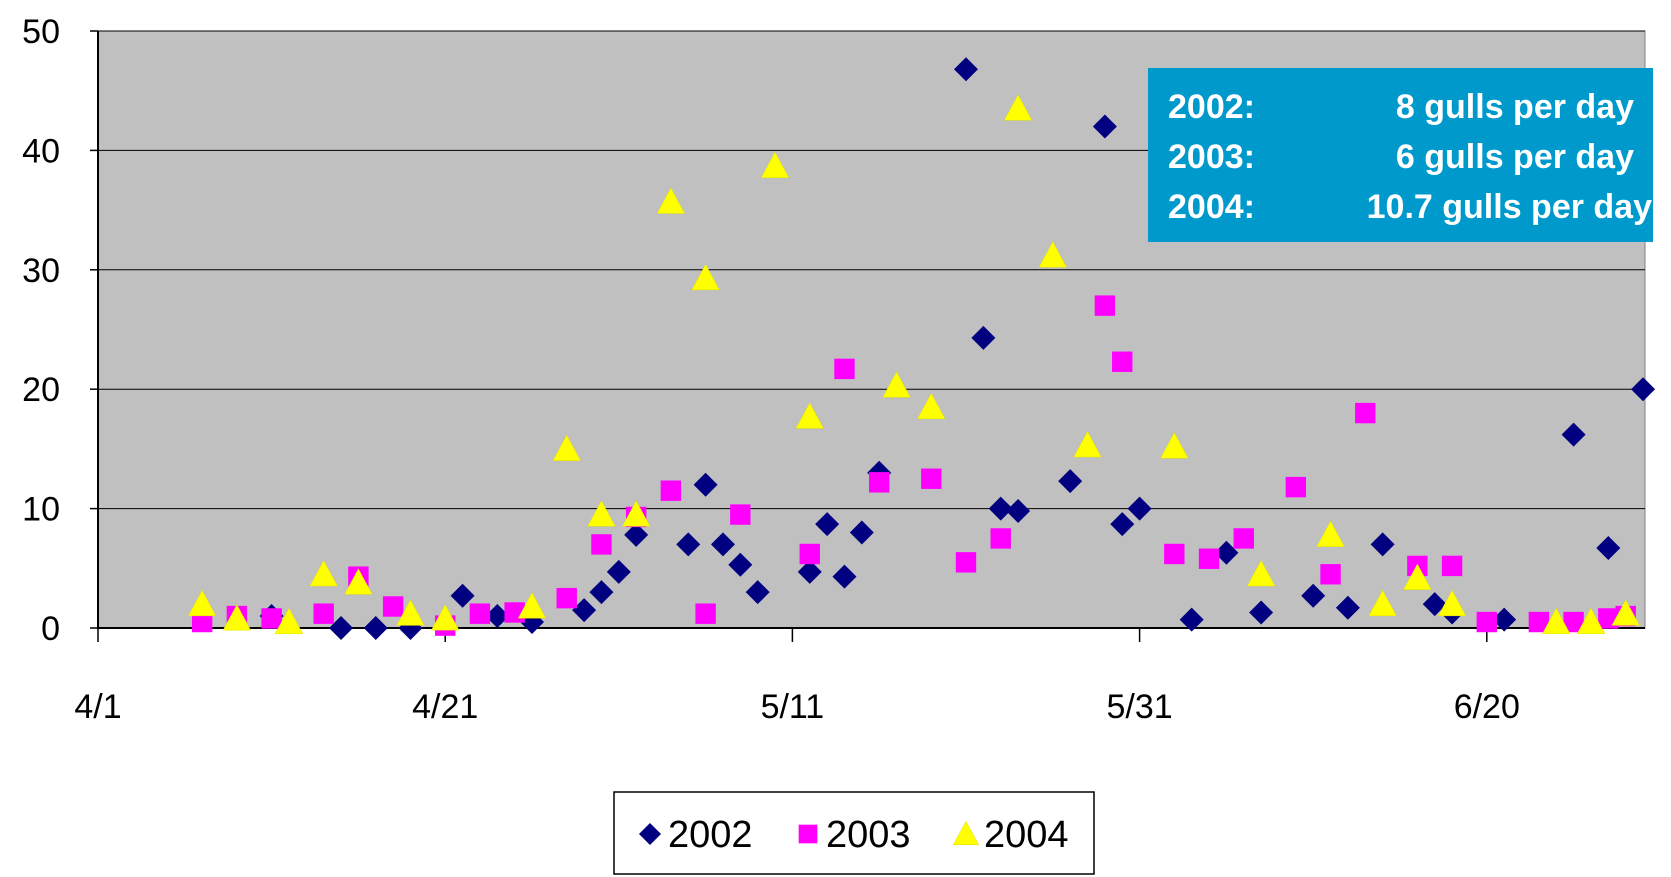 The height and width of the screenshot is (877, 1671). I want to click on annotation-line-2004-year: 2004:, so click(1211, 207).